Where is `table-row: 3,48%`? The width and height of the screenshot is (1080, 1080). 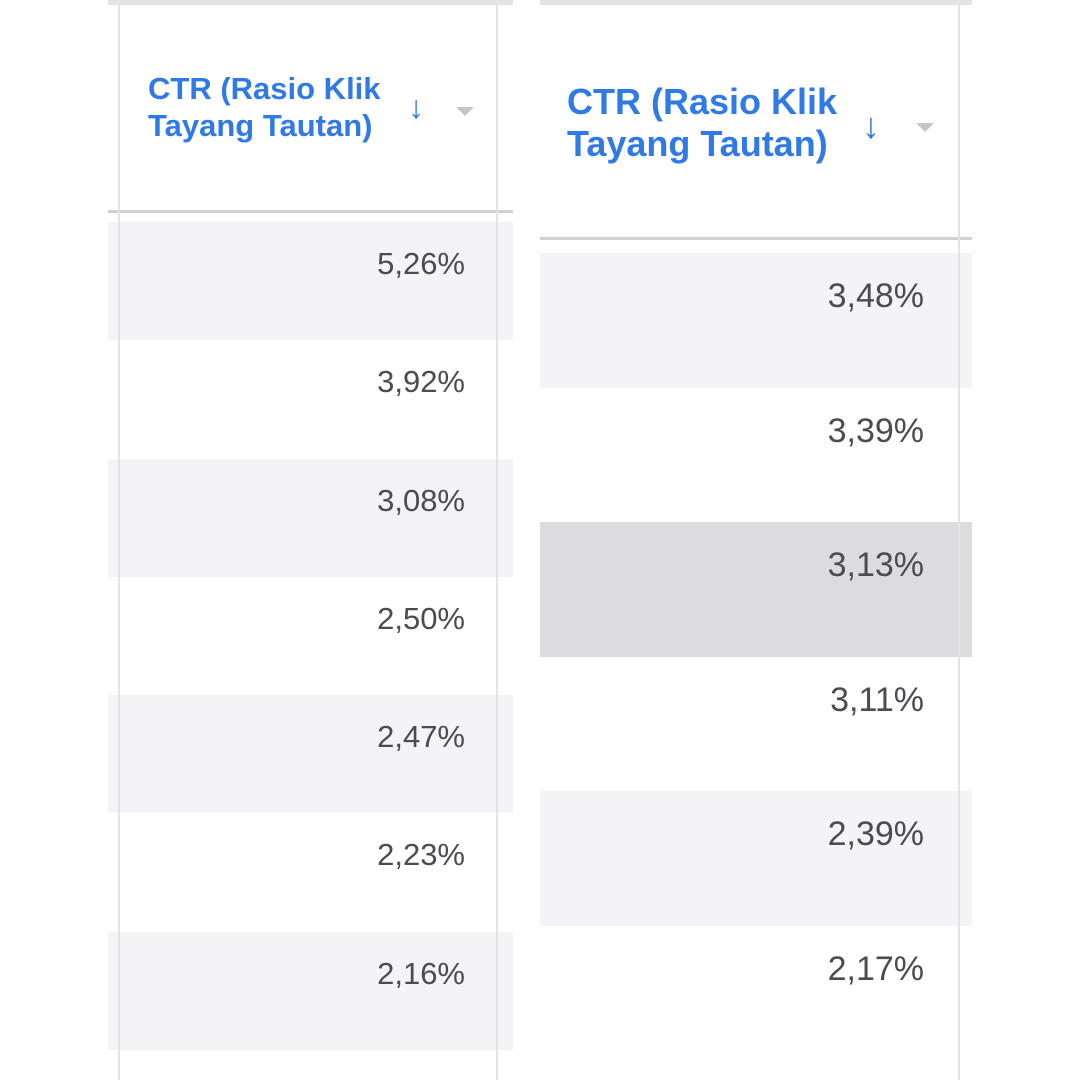
table-row: 3,48% is located at coordinates (756, 320).